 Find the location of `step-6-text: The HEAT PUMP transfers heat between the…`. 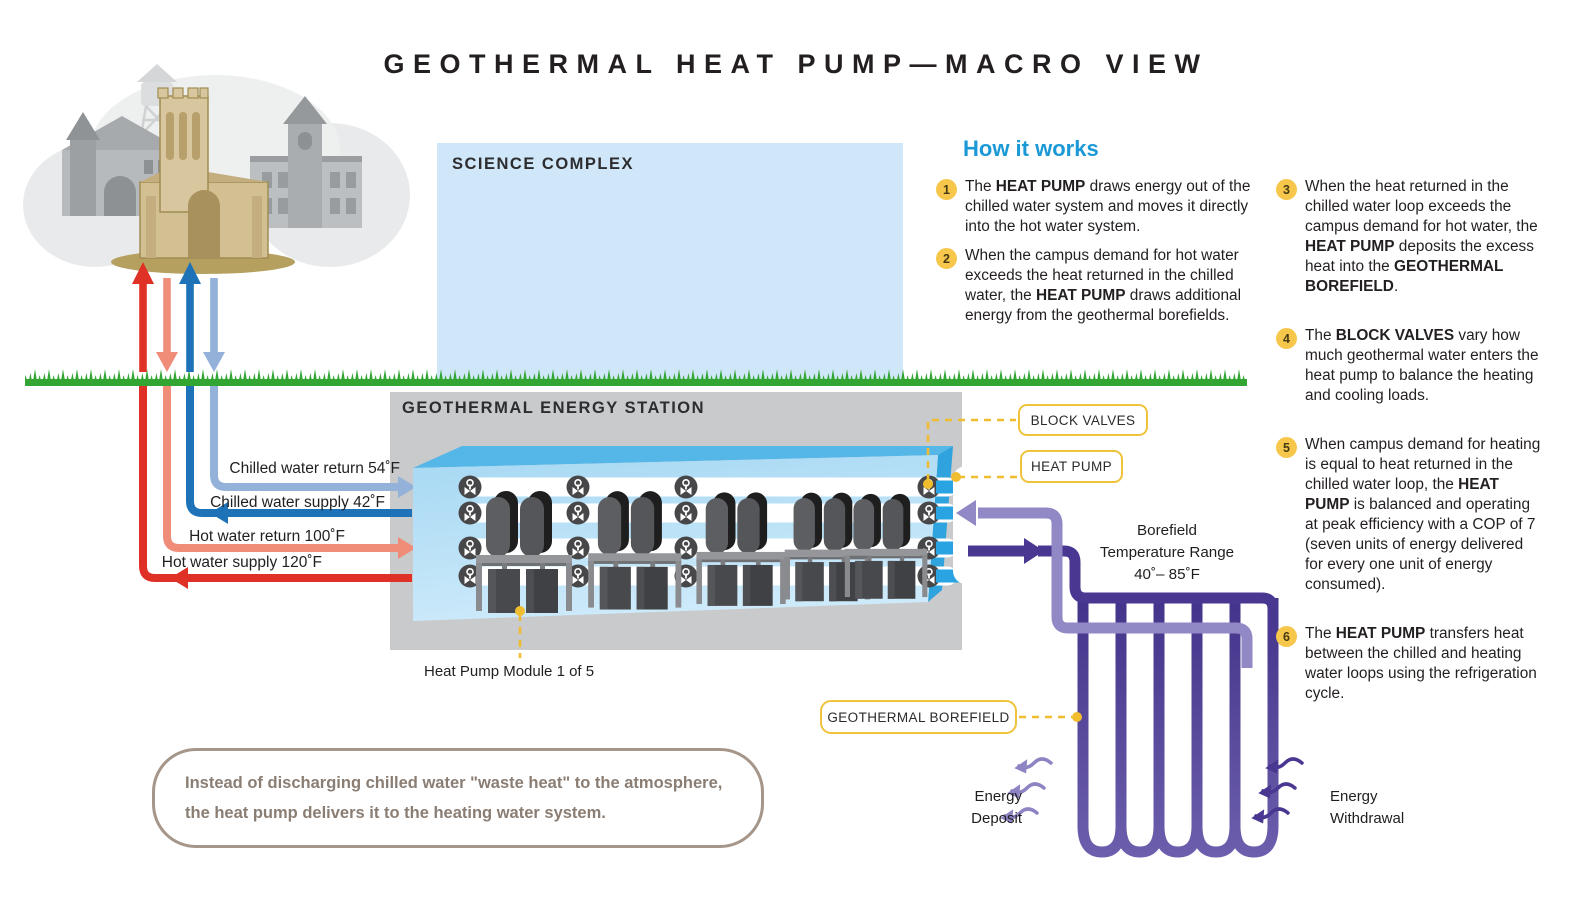

step-6-text: The HEAT PUMP transfers heat between the… is located at coordinates (1421, 663).